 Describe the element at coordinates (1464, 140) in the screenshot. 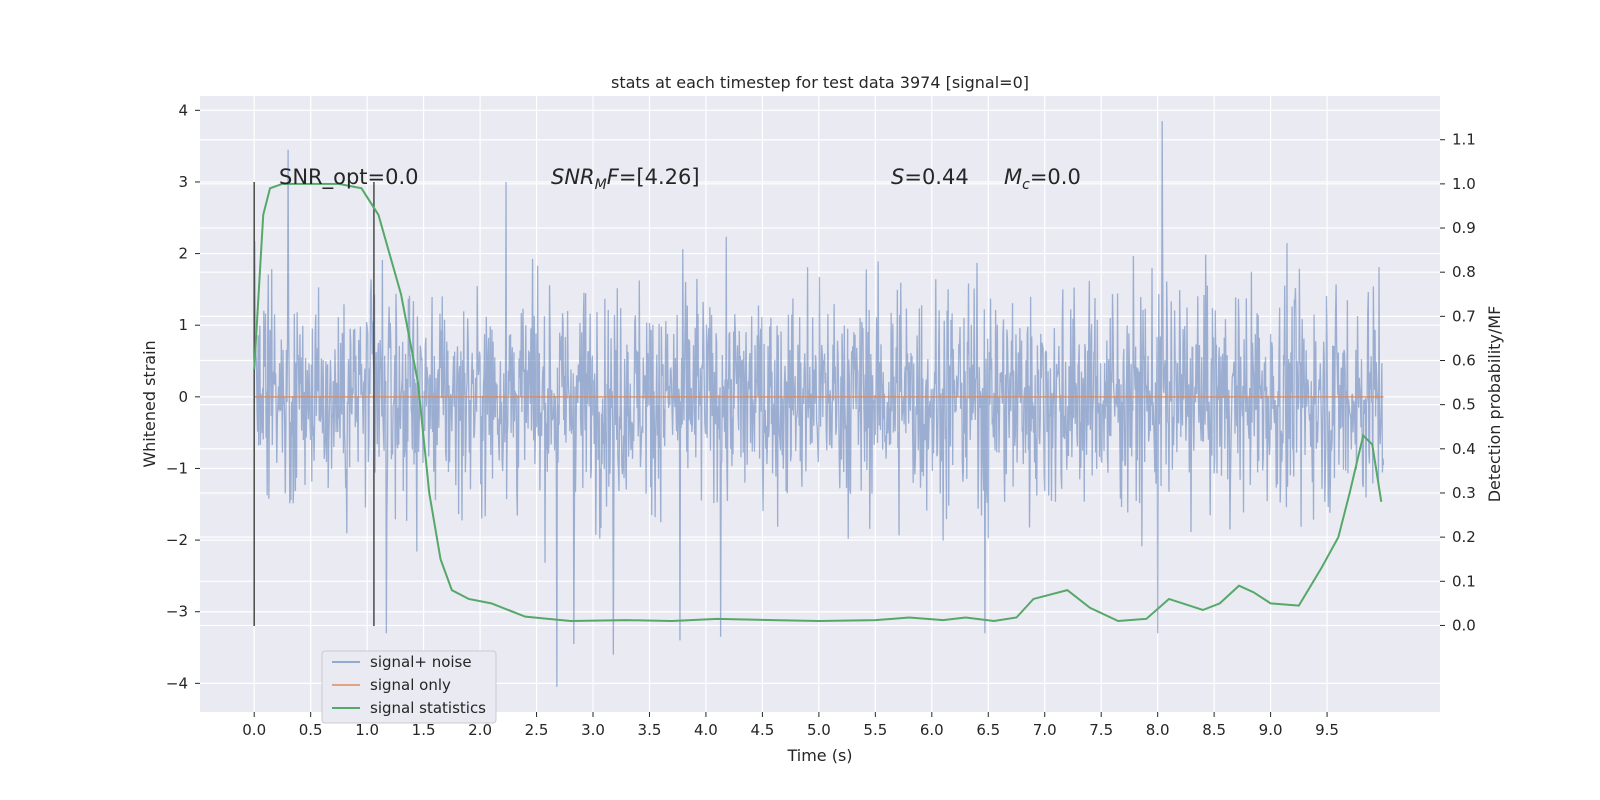

I see `y2-tick-label: 1.1` at that location.